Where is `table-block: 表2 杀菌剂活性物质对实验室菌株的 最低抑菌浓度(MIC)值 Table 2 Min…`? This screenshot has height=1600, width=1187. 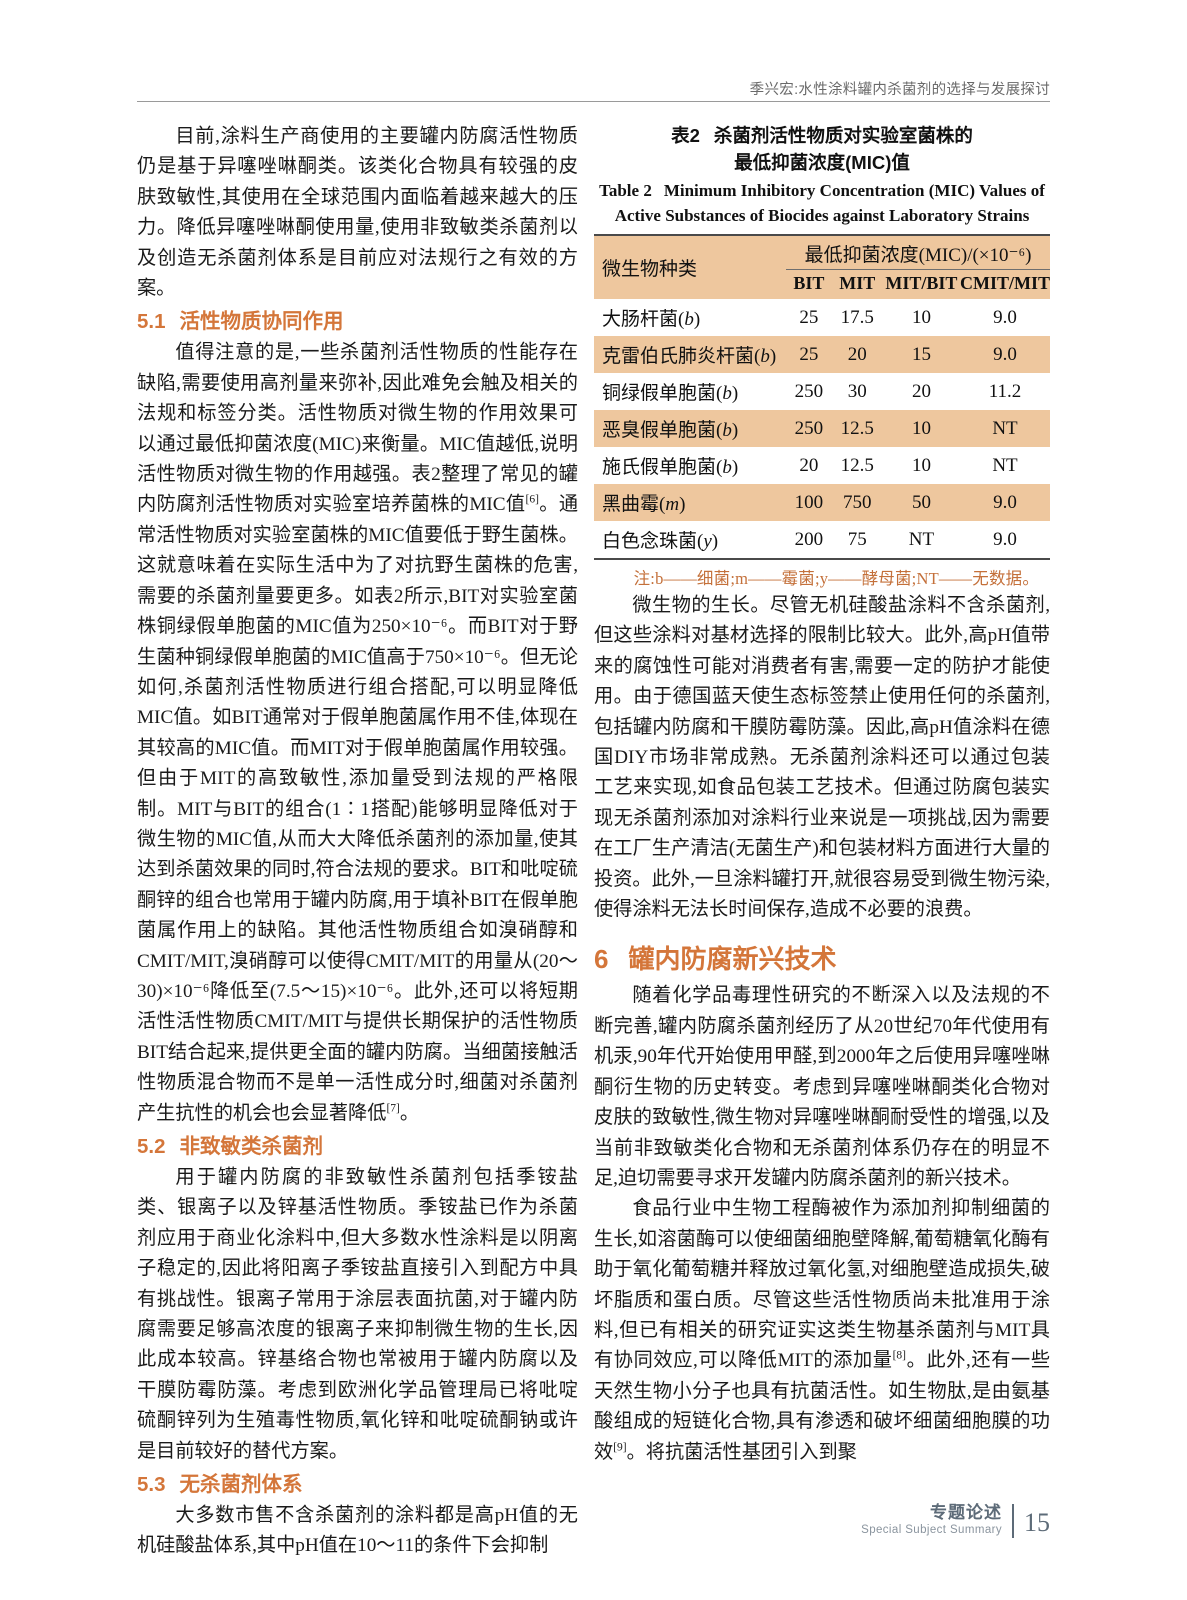 table-block: 表2 杀菌剂活性物质对实验室菌株的 最低抑菌浓度(MIC)值 Table 2 Min… is located at coordinates (822, 356).